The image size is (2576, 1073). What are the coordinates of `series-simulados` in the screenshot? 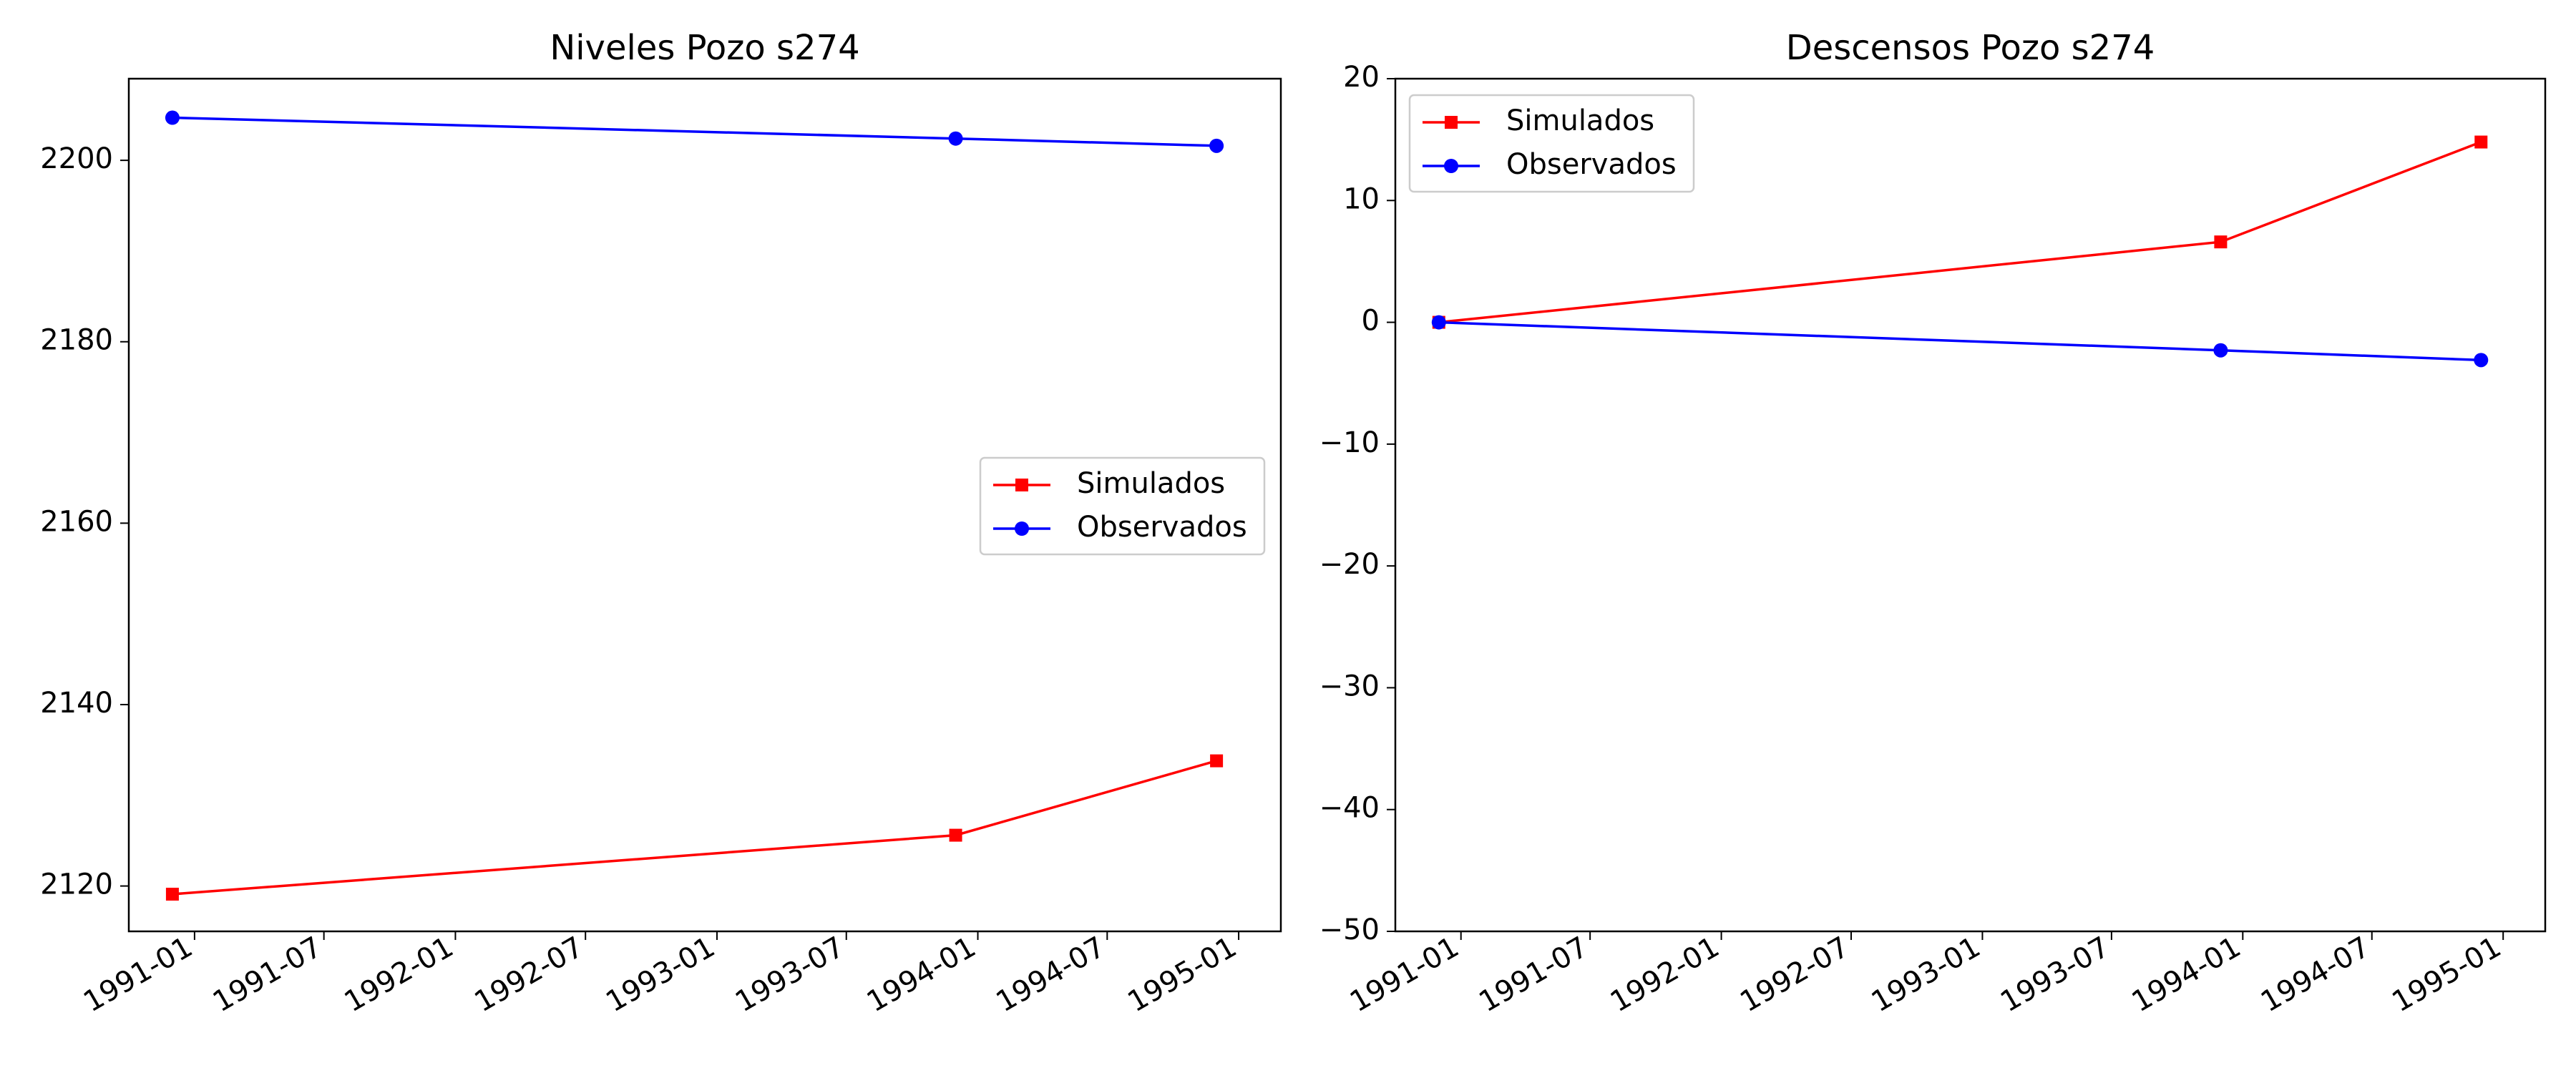 It's located at (694, 827).